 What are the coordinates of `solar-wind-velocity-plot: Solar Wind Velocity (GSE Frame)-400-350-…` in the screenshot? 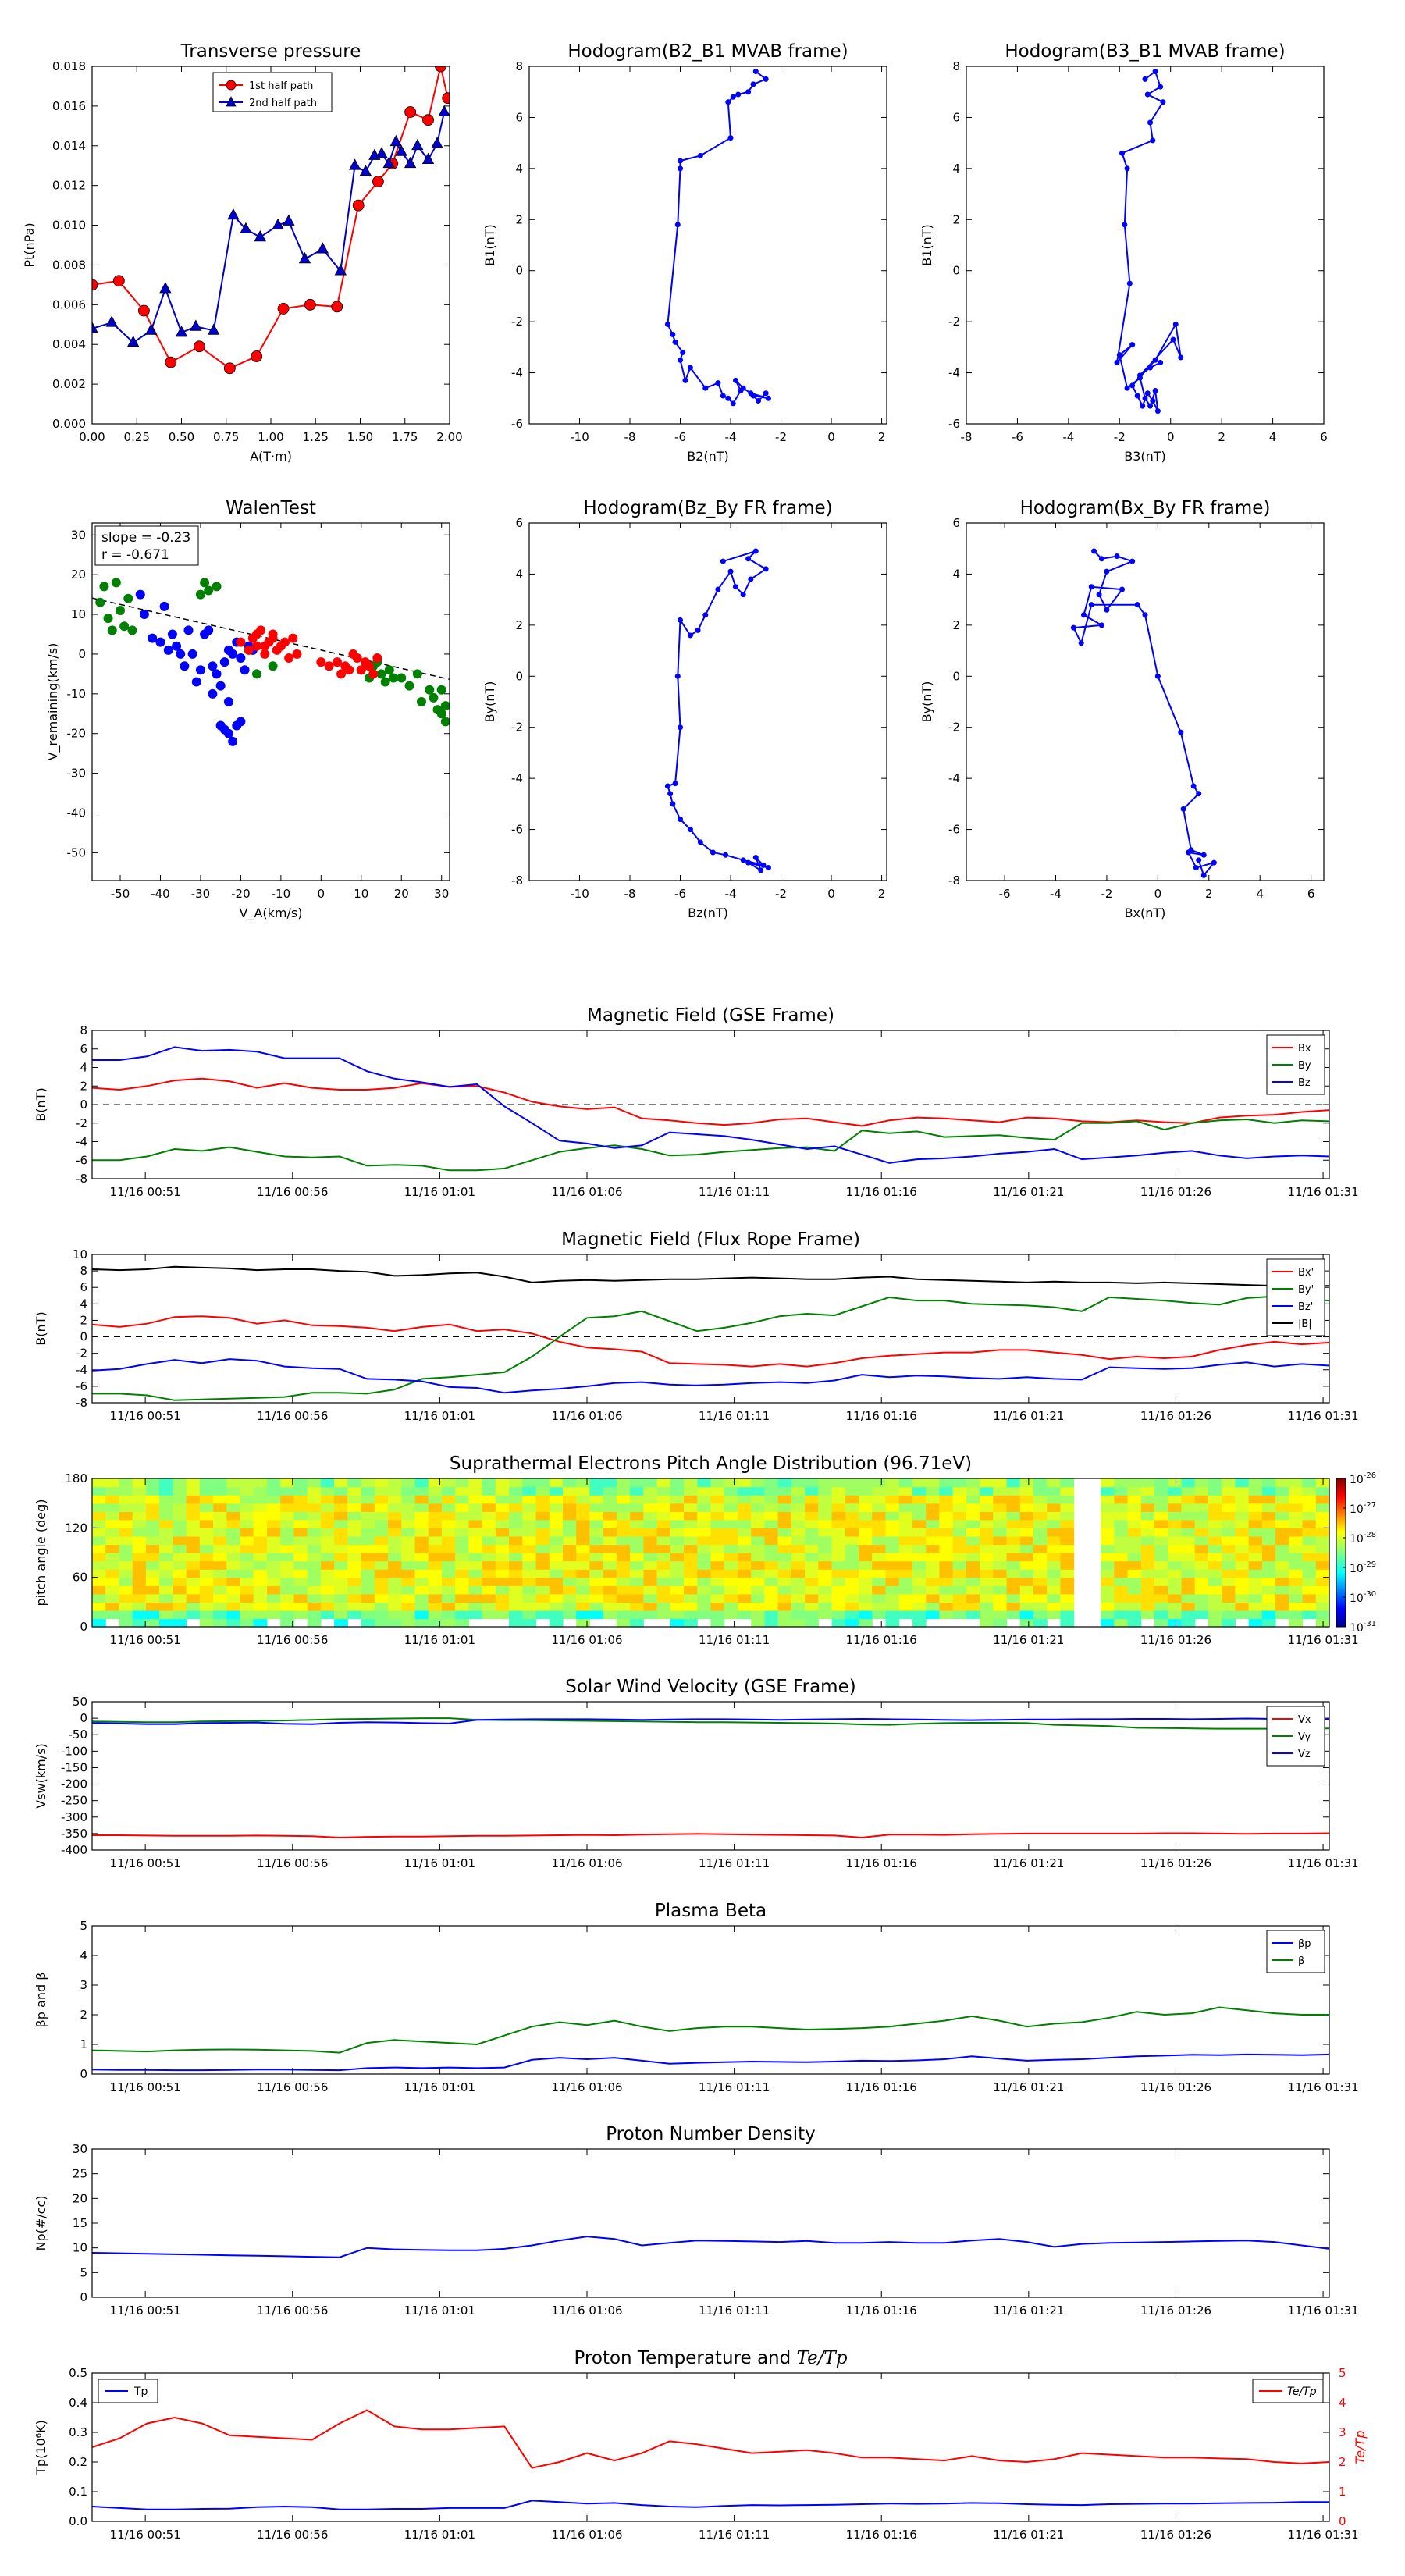 It's located at (696, 1773).